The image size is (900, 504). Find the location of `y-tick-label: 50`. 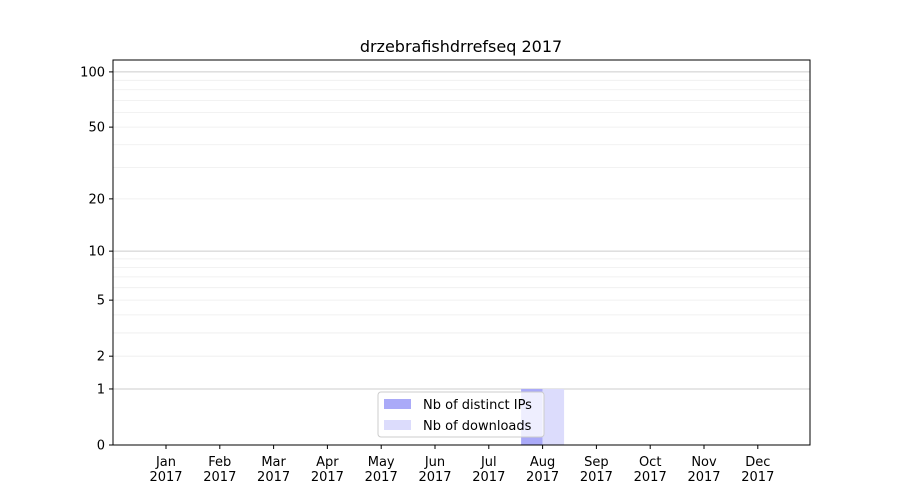

y-tick-label: 50 is located at coordinates (96, 128).